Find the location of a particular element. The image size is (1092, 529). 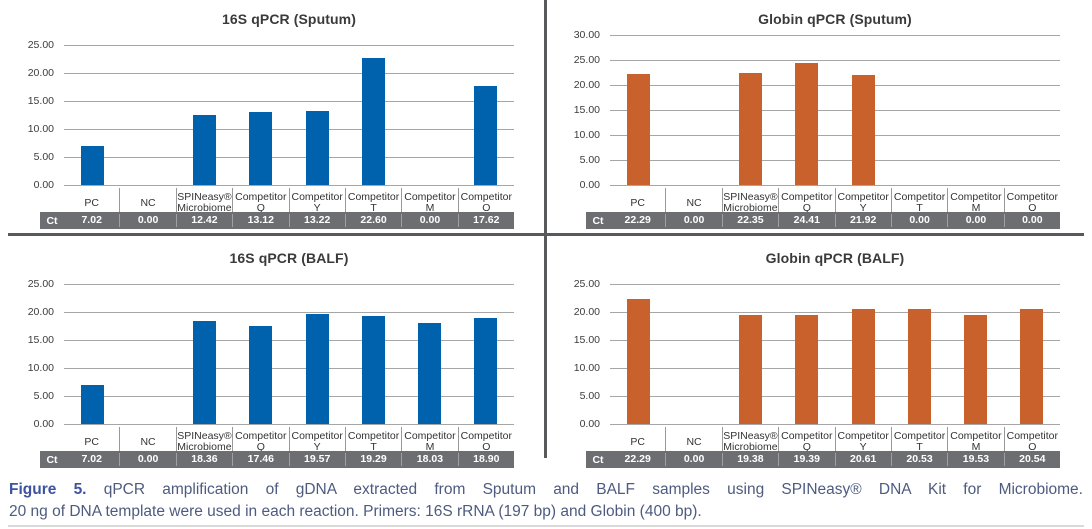

ct-value: 24.41 is located at coordinates (806, 220).